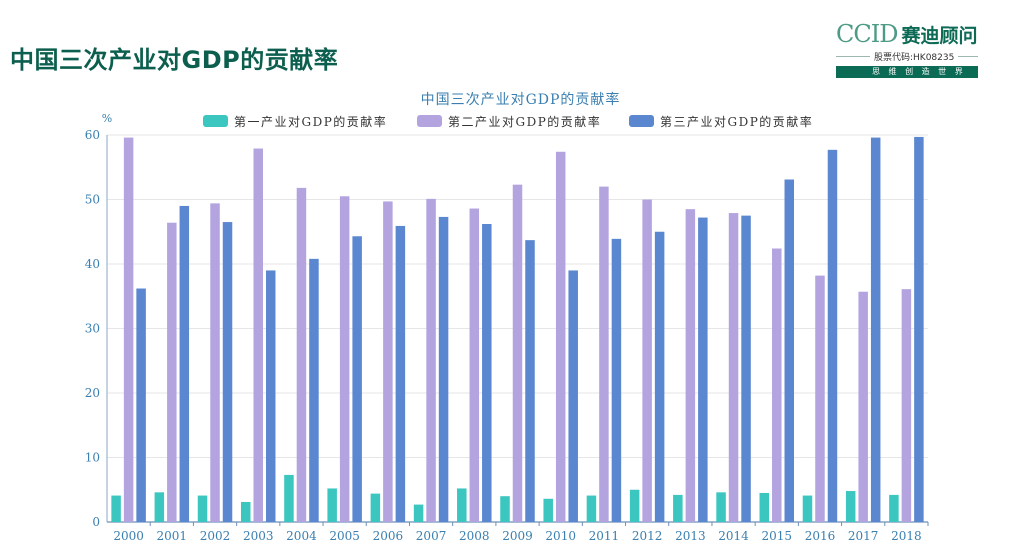 The height and width of the screenshot is (558, 1023). Describe the element at coordinates (733, 536) in the screenshot. I see `x-tick-label: 2014` at that location.